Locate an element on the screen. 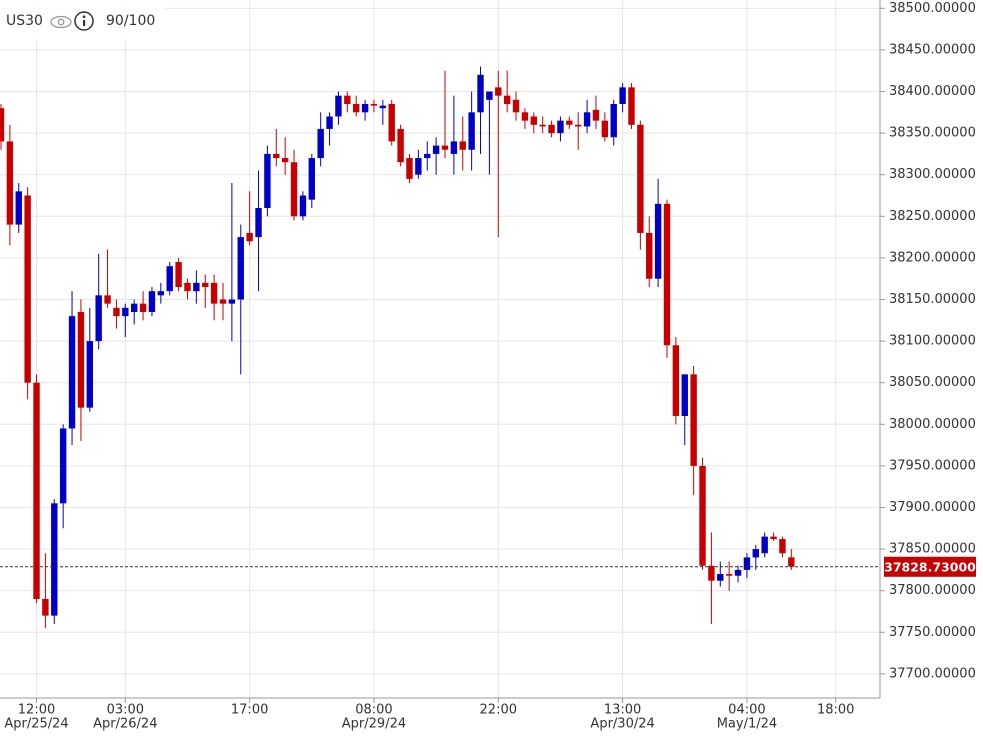  y-tick-label: 37850.00000 is located at coordinates (932, 549).